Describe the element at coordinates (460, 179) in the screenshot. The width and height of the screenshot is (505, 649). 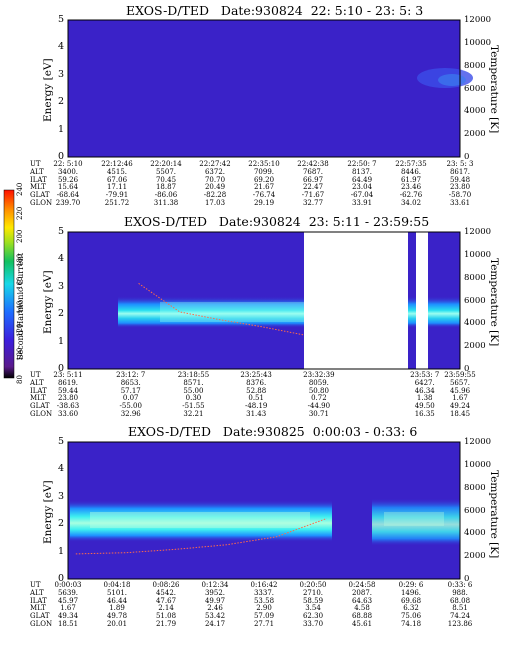
I see `ephemeris-value: 59.48` at that location.